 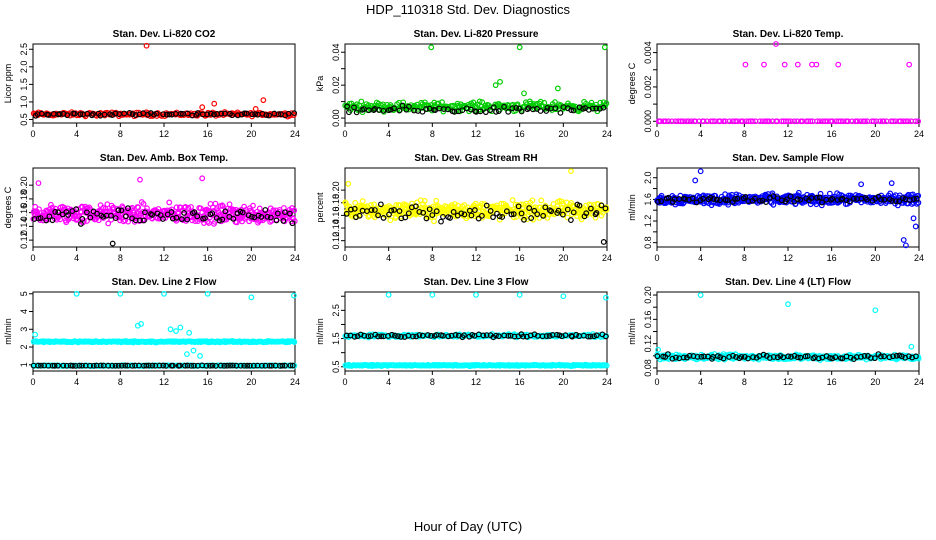 What do you see at coordinates (476, 258) in the screenshot?
I see `x-tick-label: 12` at bounding box center [476, 258].